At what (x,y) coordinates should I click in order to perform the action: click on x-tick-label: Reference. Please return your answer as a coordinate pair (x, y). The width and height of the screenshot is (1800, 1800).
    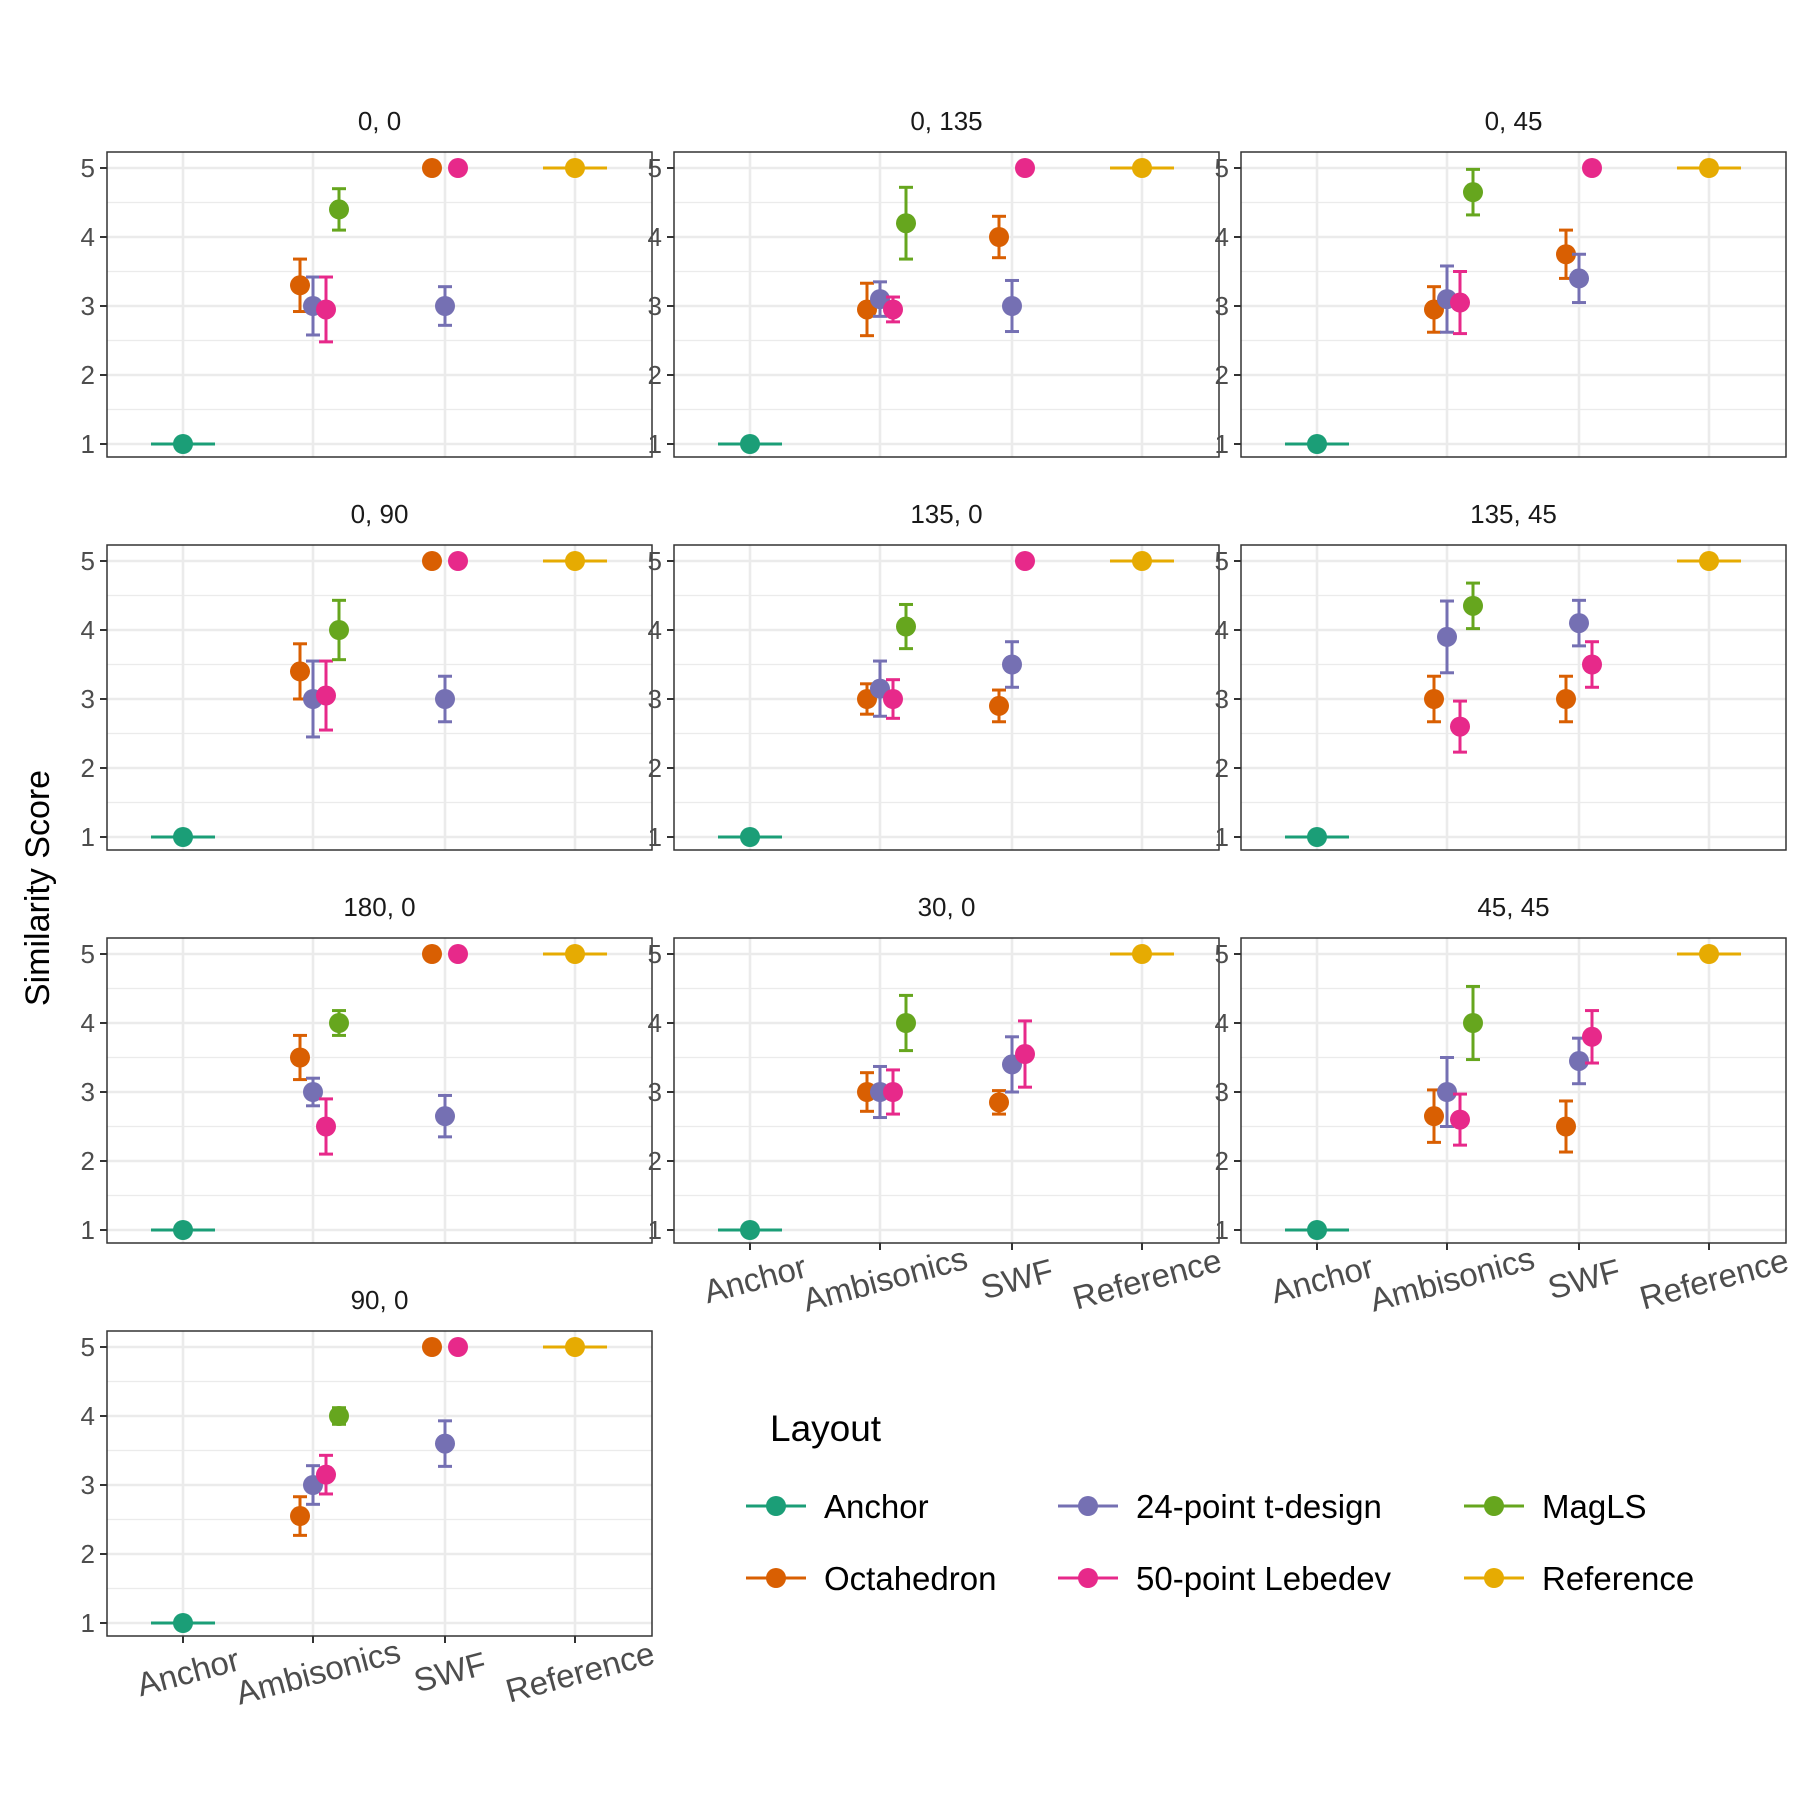
    Looking at the image, I should click on (1714, 1278).